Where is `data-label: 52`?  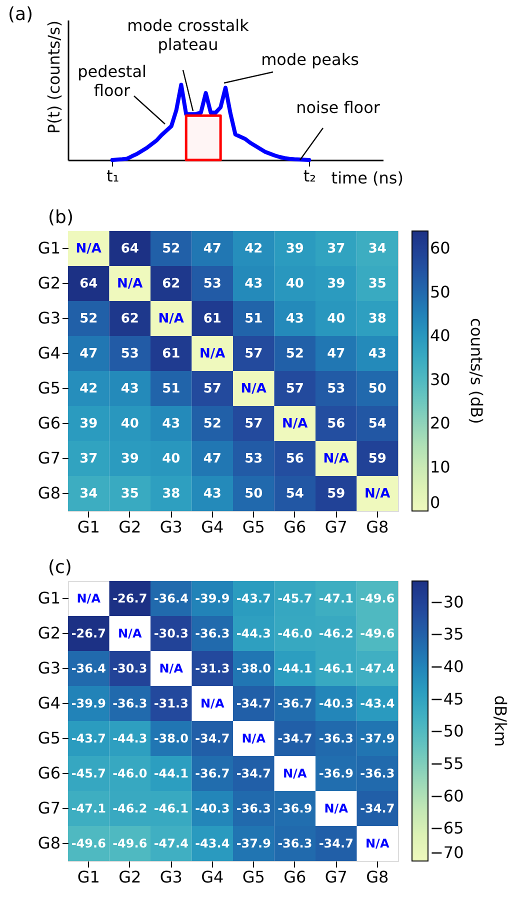
data-label: 52 is located at coordinates (295, 354).